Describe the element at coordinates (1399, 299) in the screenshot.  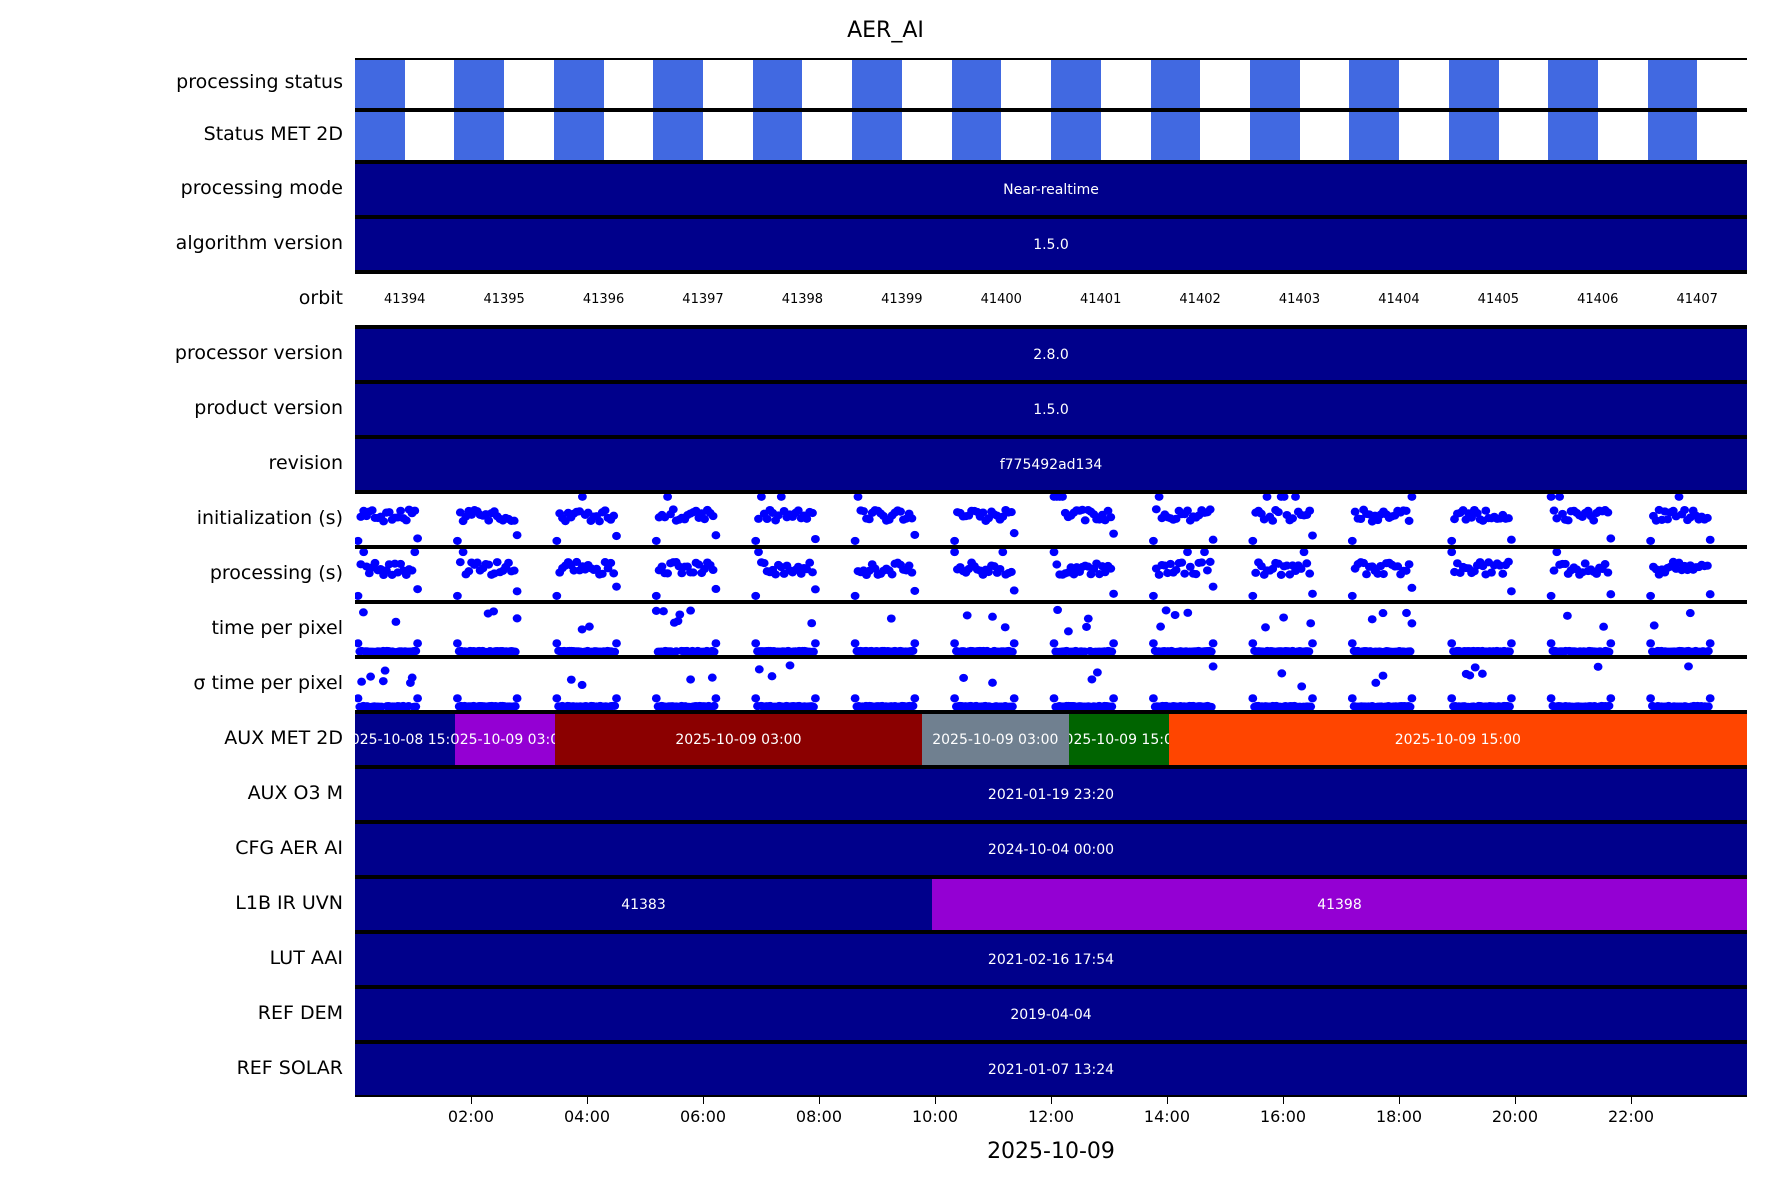
I see `orbit-cell: 41404` at that location.